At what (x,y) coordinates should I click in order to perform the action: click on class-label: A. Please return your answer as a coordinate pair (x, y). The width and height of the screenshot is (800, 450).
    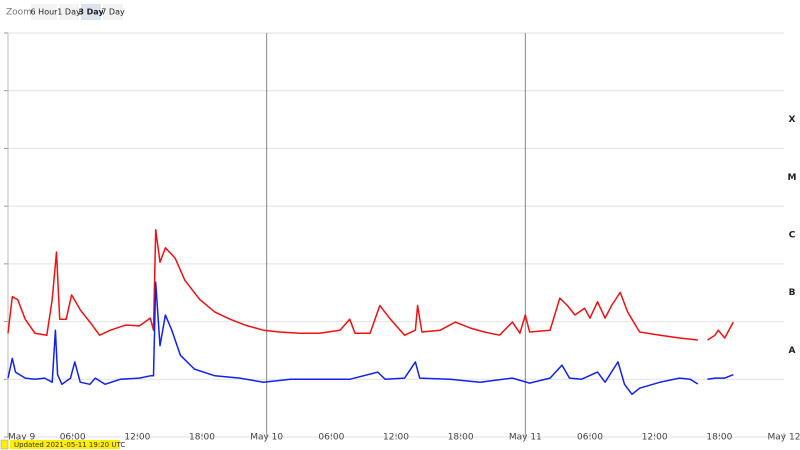
    Looking at the image, I should click on (792, 351).